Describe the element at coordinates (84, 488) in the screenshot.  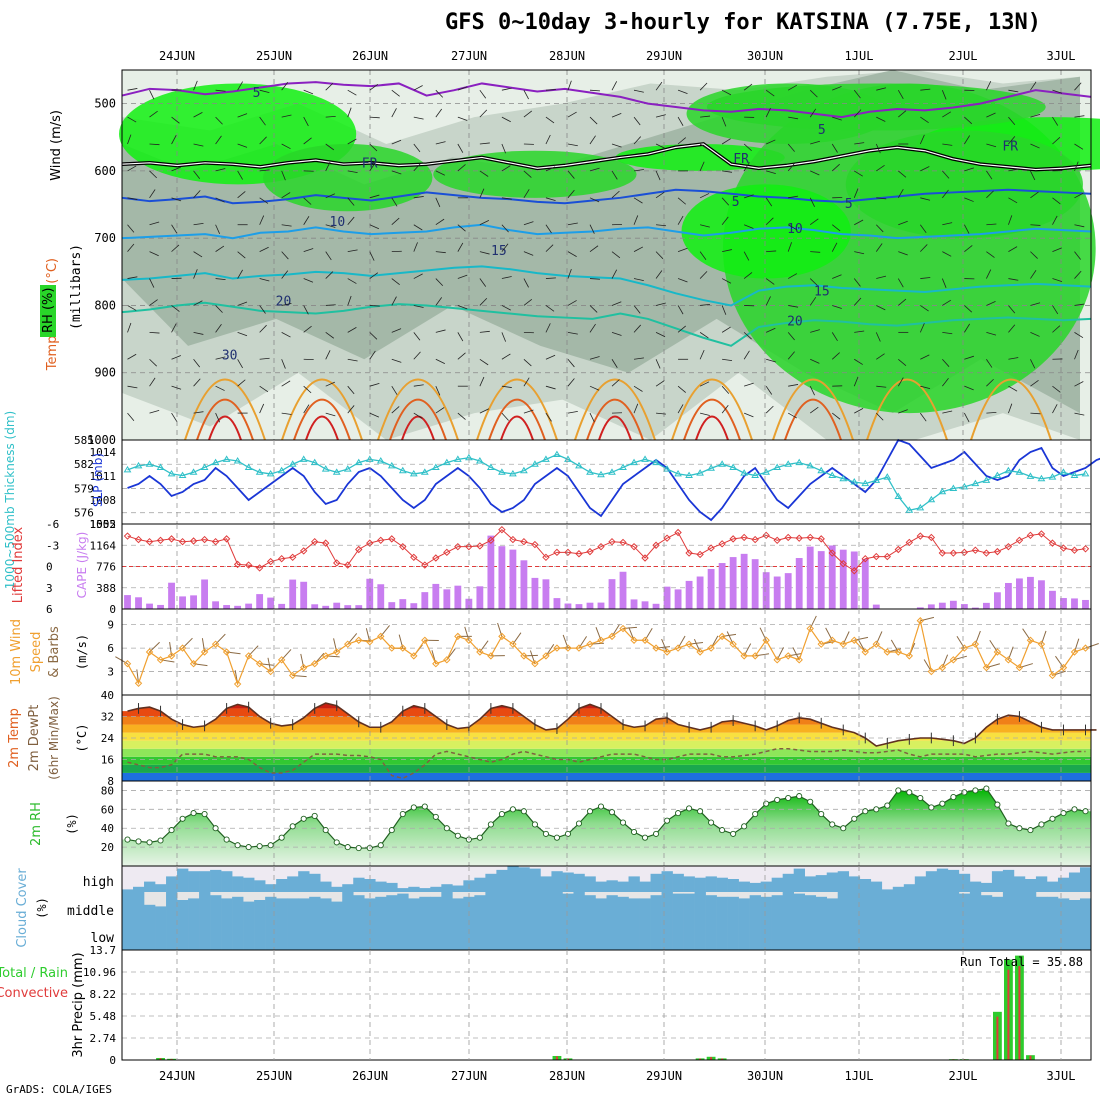
I see `thickness-tick-label: 579` at that location.